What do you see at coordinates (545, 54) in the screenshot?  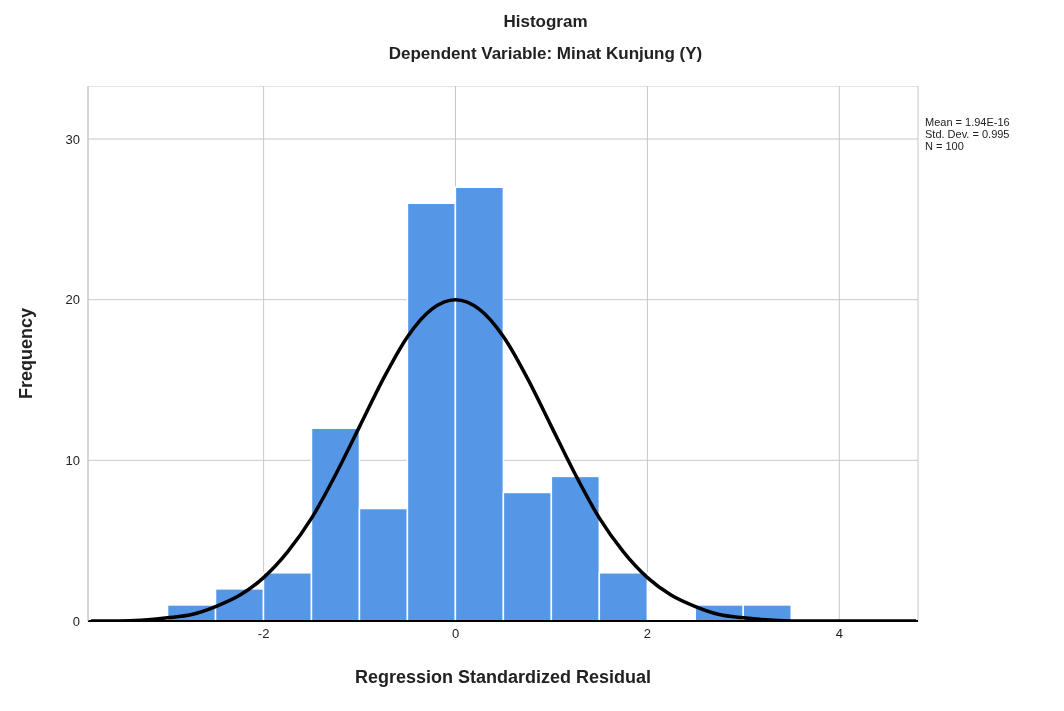 I see `chart-subtitle: Dependent Variable: Minat Kunjung (Y)` at bounding box center [545, 54].